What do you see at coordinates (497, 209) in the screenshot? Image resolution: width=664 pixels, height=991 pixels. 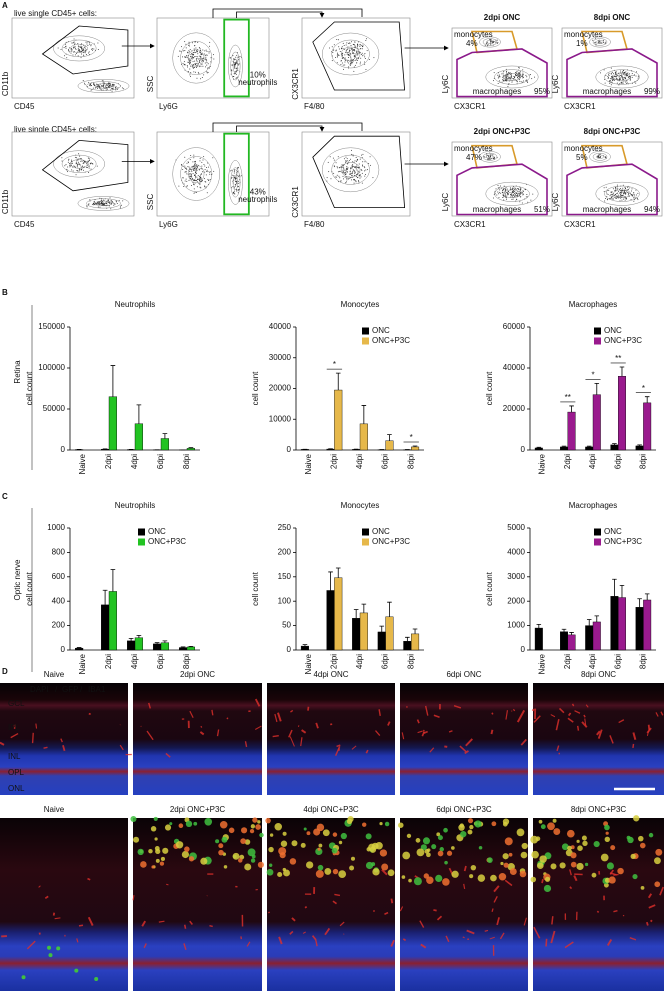 I see `macrophage-label: macrophages` at bounding box center [497, 209].